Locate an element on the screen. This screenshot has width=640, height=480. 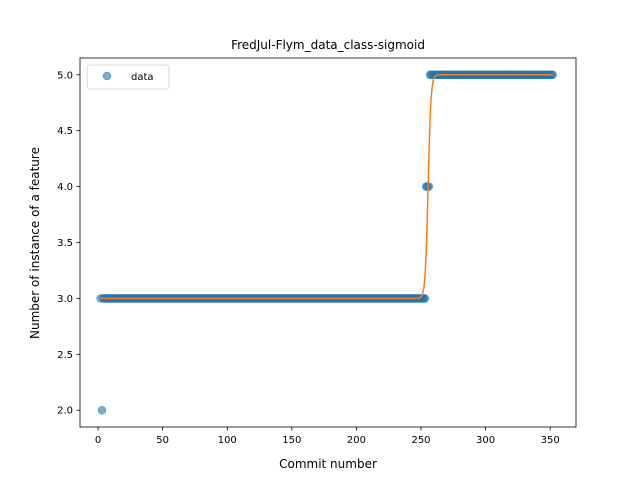
x-tick-label: 350 is located at coordinates (550, 440).